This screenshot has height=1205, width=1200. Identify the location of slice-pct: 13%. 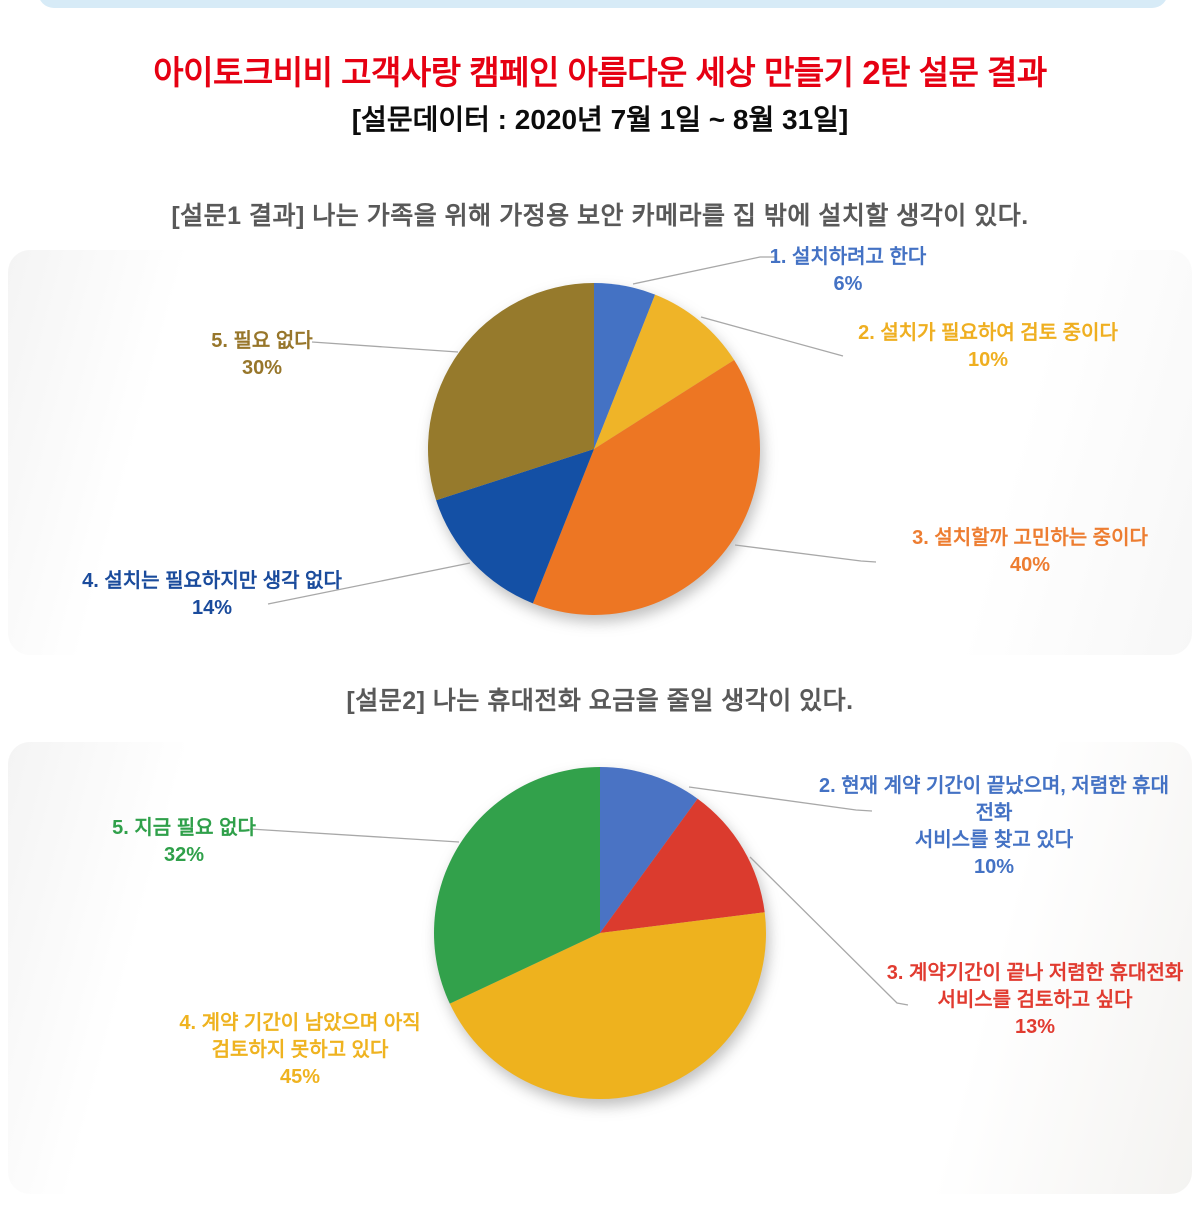
(1035, 1027).